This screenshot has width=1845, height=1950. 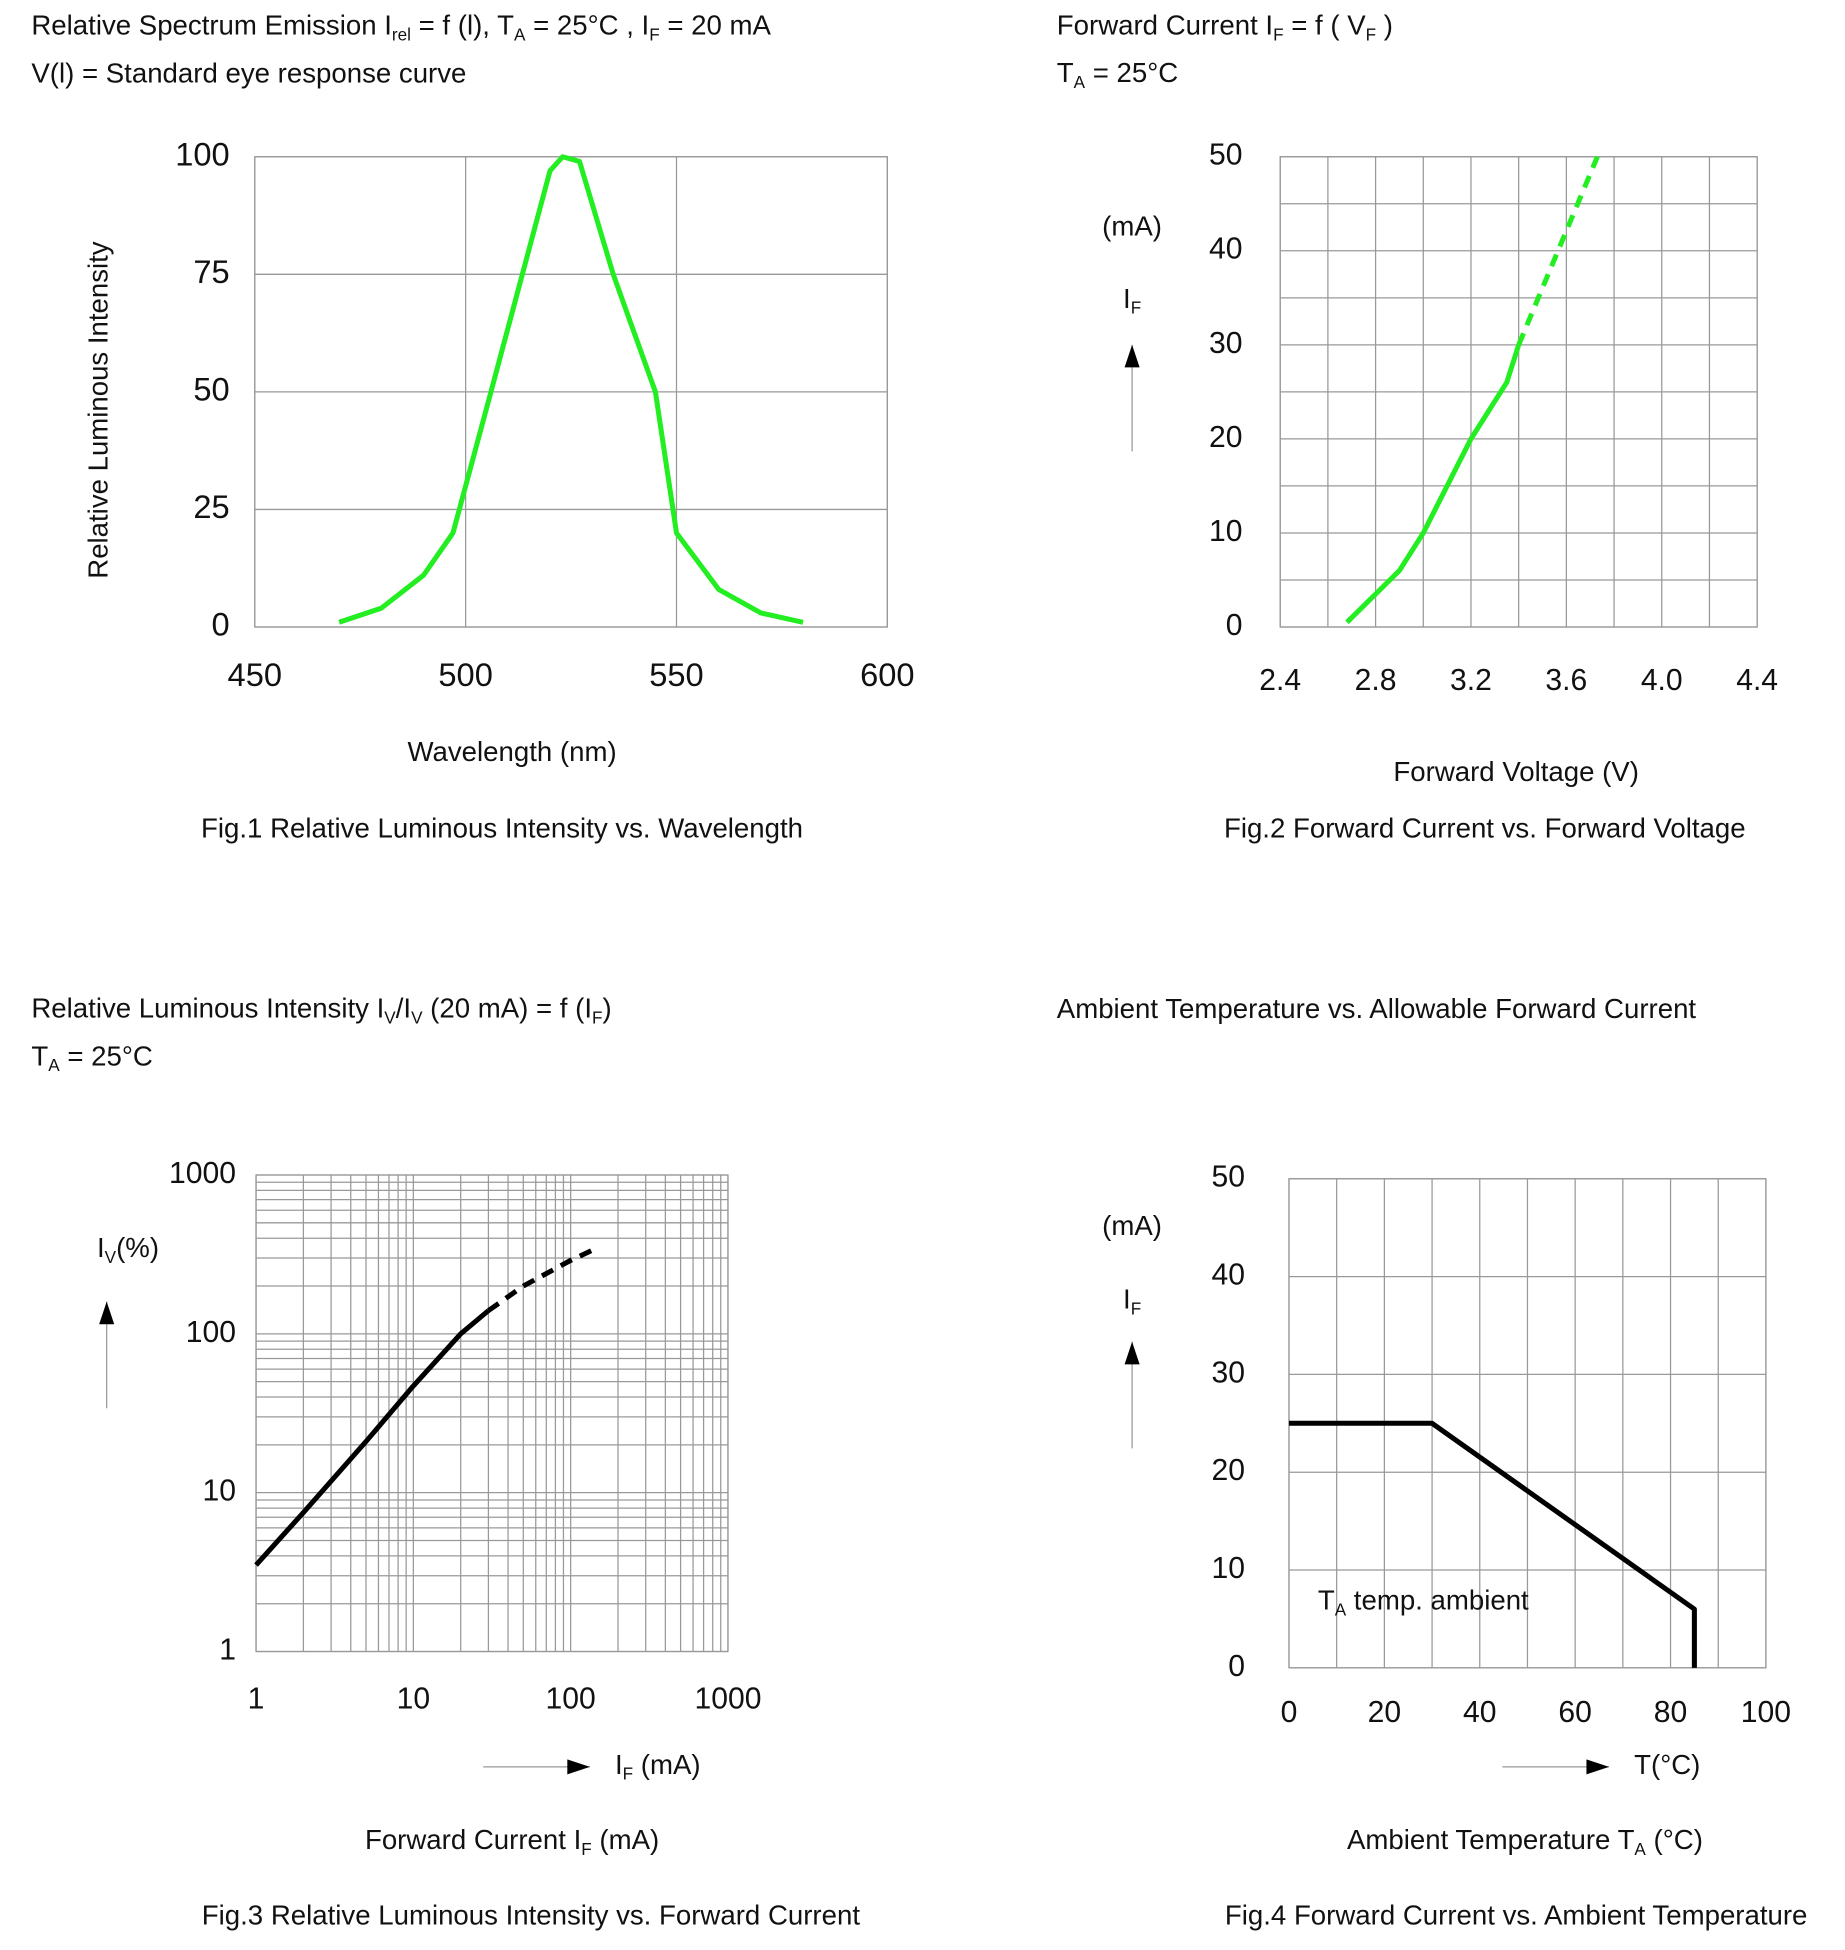 What do you see at coordinates (1674, 1839) in the screenshot?
I see `x-axis-title-part: (°C)` at bounding box center [1674, 1839].